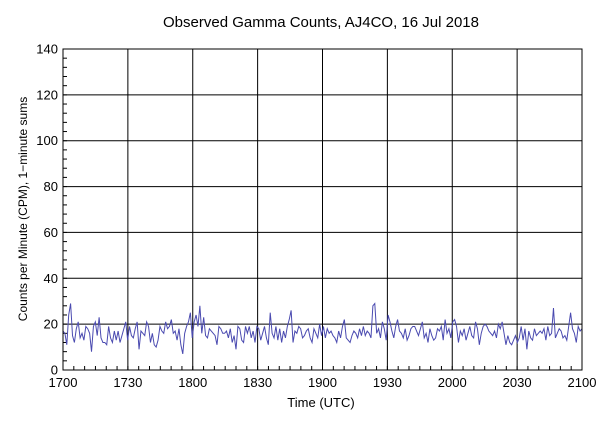  What do you see at coordinates (51, 324) in the screenshot?
I see `y-tick-label: 20` at bounding box center [51, 324].